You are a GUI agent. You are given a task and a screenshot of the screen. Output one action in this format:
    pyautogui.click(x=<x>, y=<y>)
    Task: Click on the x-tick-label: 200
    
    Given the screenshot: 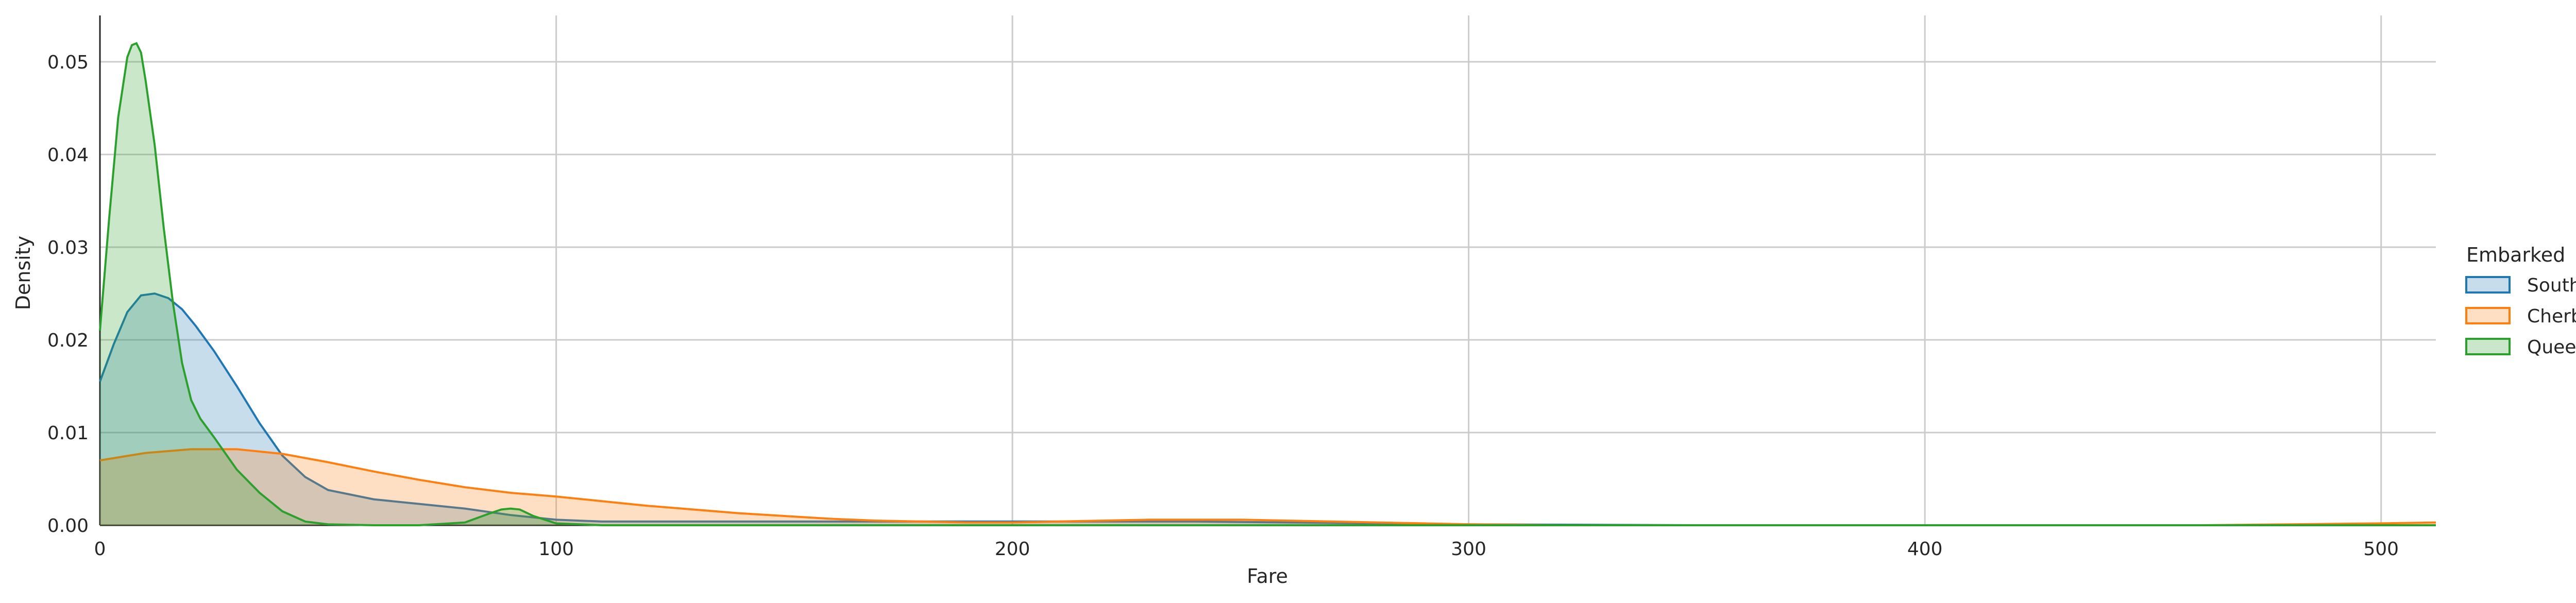 What is the action you would take?
    pyautogui.click(x=1012, y=549)
    